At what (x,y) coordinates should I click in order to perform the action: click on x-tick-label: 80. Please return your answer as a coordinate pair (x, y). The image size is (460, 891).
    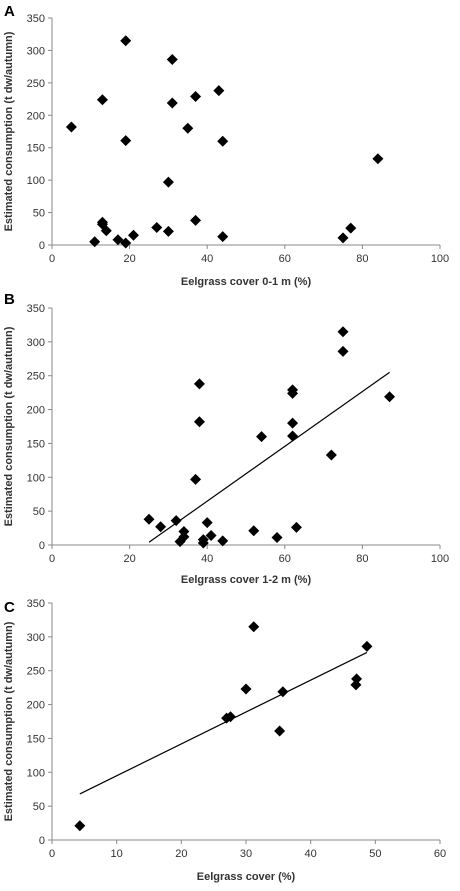
    Looking at the image, I should click on (362, 259).